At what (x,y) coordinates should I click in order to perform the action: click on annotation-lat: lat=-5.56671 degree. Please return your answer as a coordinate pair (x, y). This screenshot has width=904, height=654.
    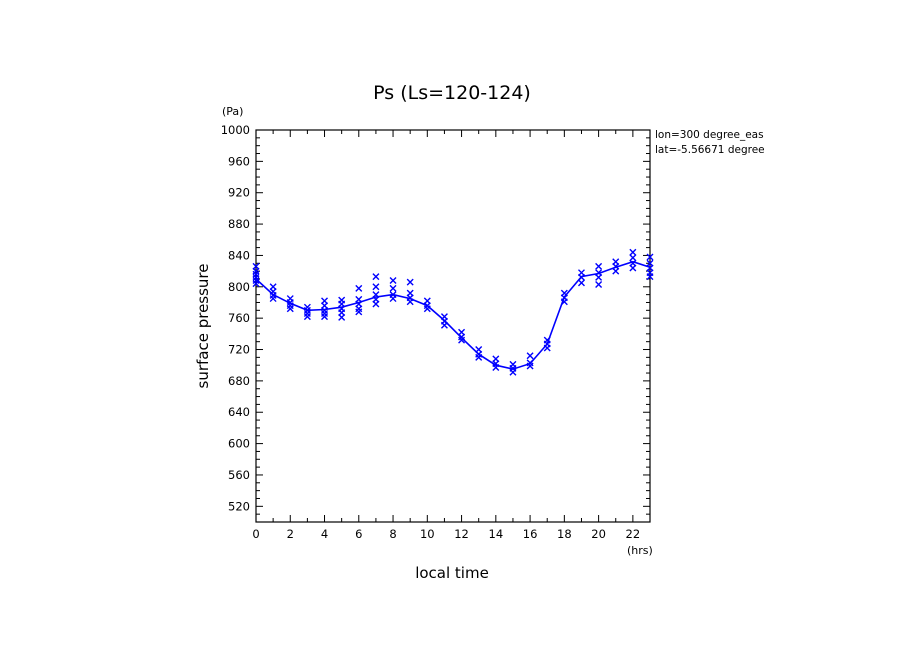
    Looking at the image, I should click on (710, 150).